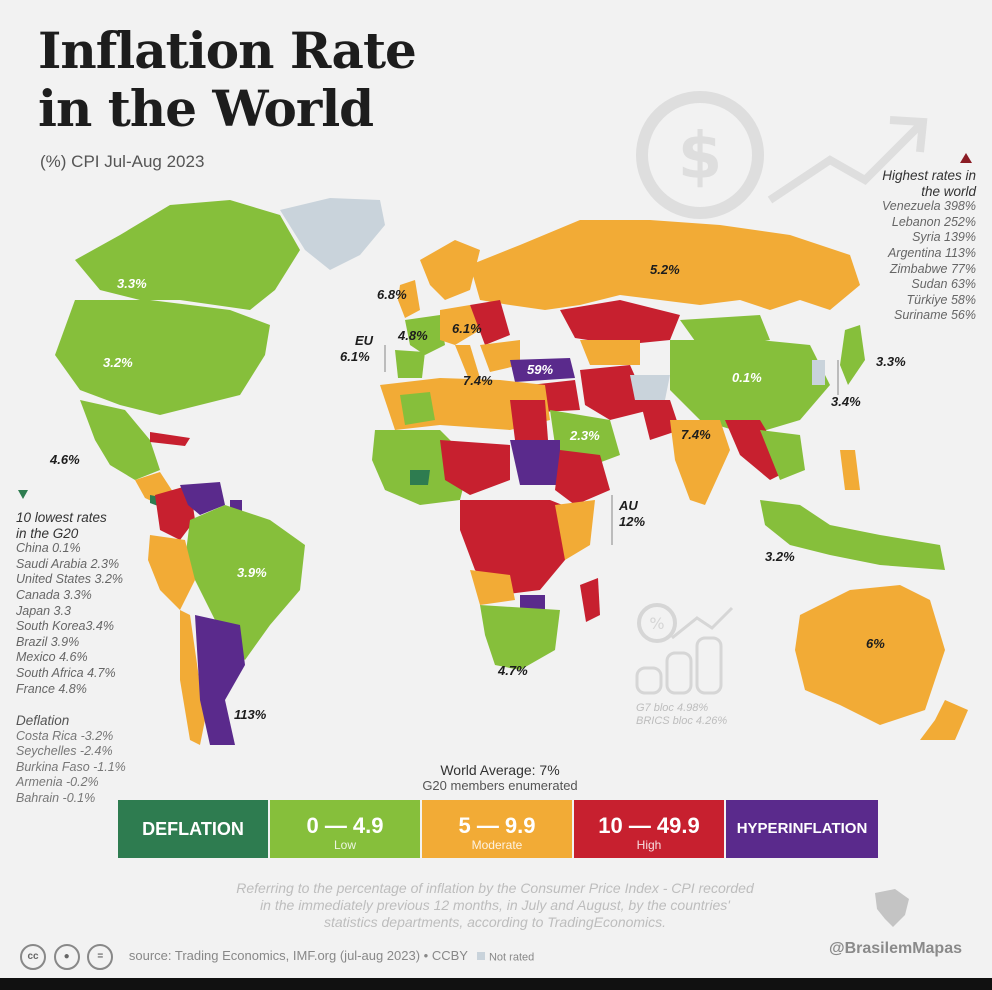  What do you see at coordinates (57, 782) in the screenshot?
I see `list-item: Armenia -0.2%` at bounding box center [57, 782].